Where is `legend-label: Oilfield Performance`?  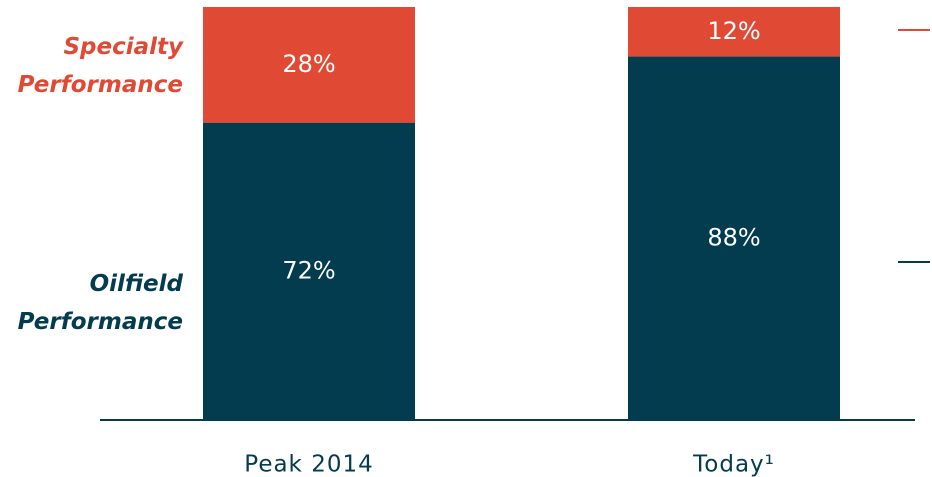 legend-label: Oilfield Performance is located at coordinates (100, 303).